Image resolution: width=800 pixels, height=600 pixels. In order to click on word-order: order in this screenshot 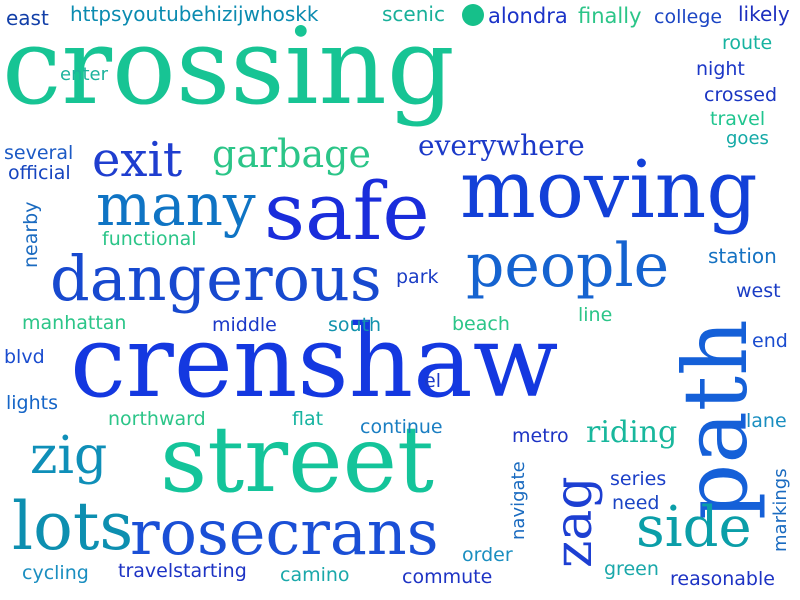, I will do `click(487, 555)`.